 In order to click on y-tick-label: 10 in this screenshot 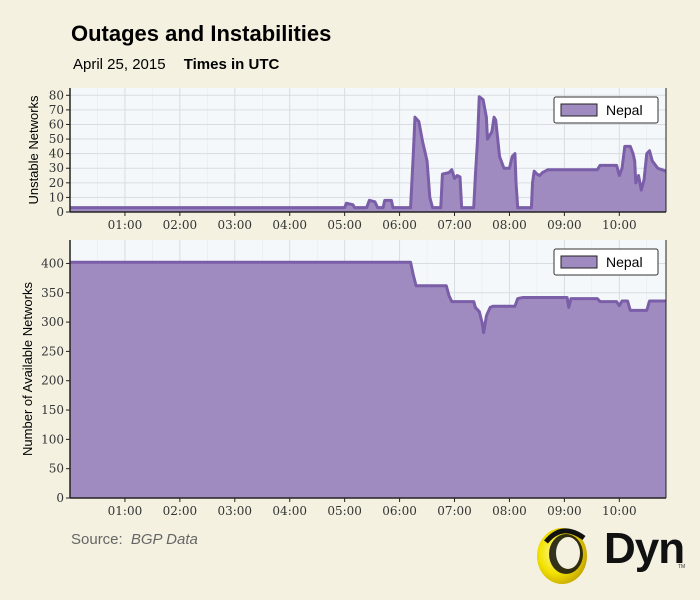, I will do `click(56, 197)`.